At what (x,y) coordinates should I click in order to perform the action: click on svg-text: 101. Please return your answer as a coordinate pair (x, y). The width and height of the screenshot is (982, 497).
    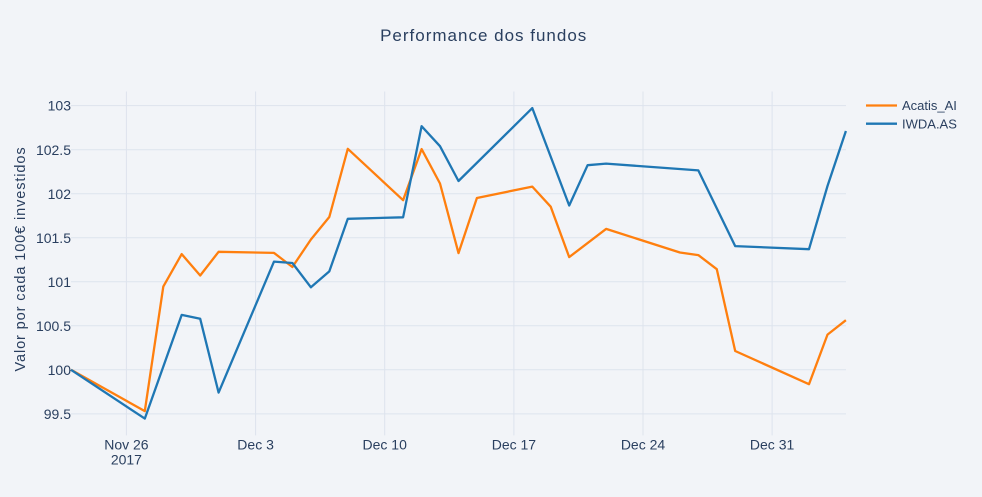
    Looking at the image, I should click on (60, 282).